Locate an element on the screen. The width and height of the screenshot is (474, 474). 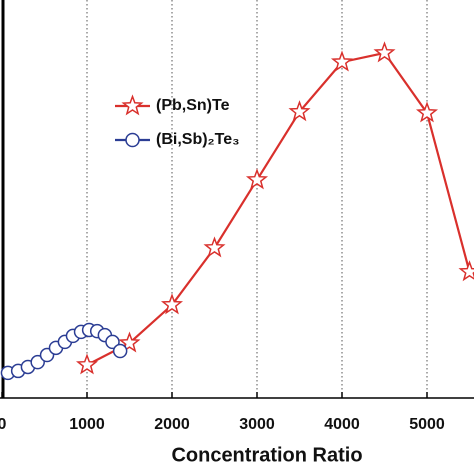
legend-label: (Pb,Sn)Te is located at coordinates (193, 105).